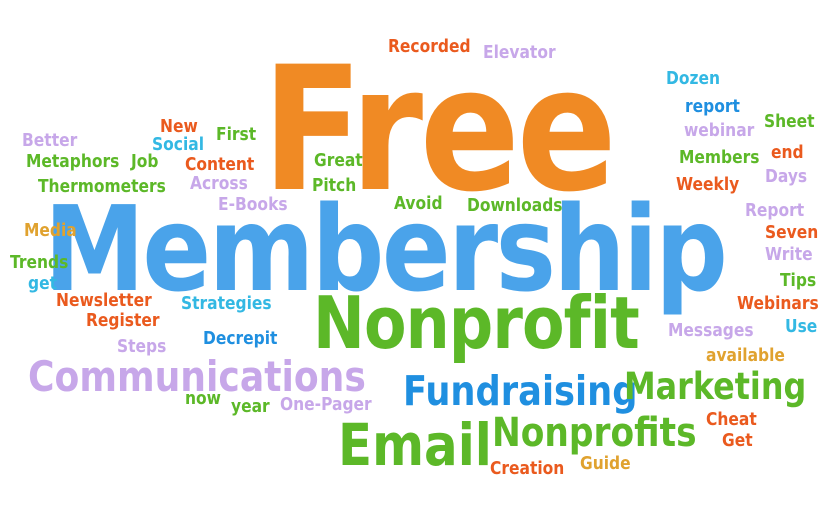 The height and width of the screenshot is (511, 838). I want to click on word-available: available, so click(745, 355).